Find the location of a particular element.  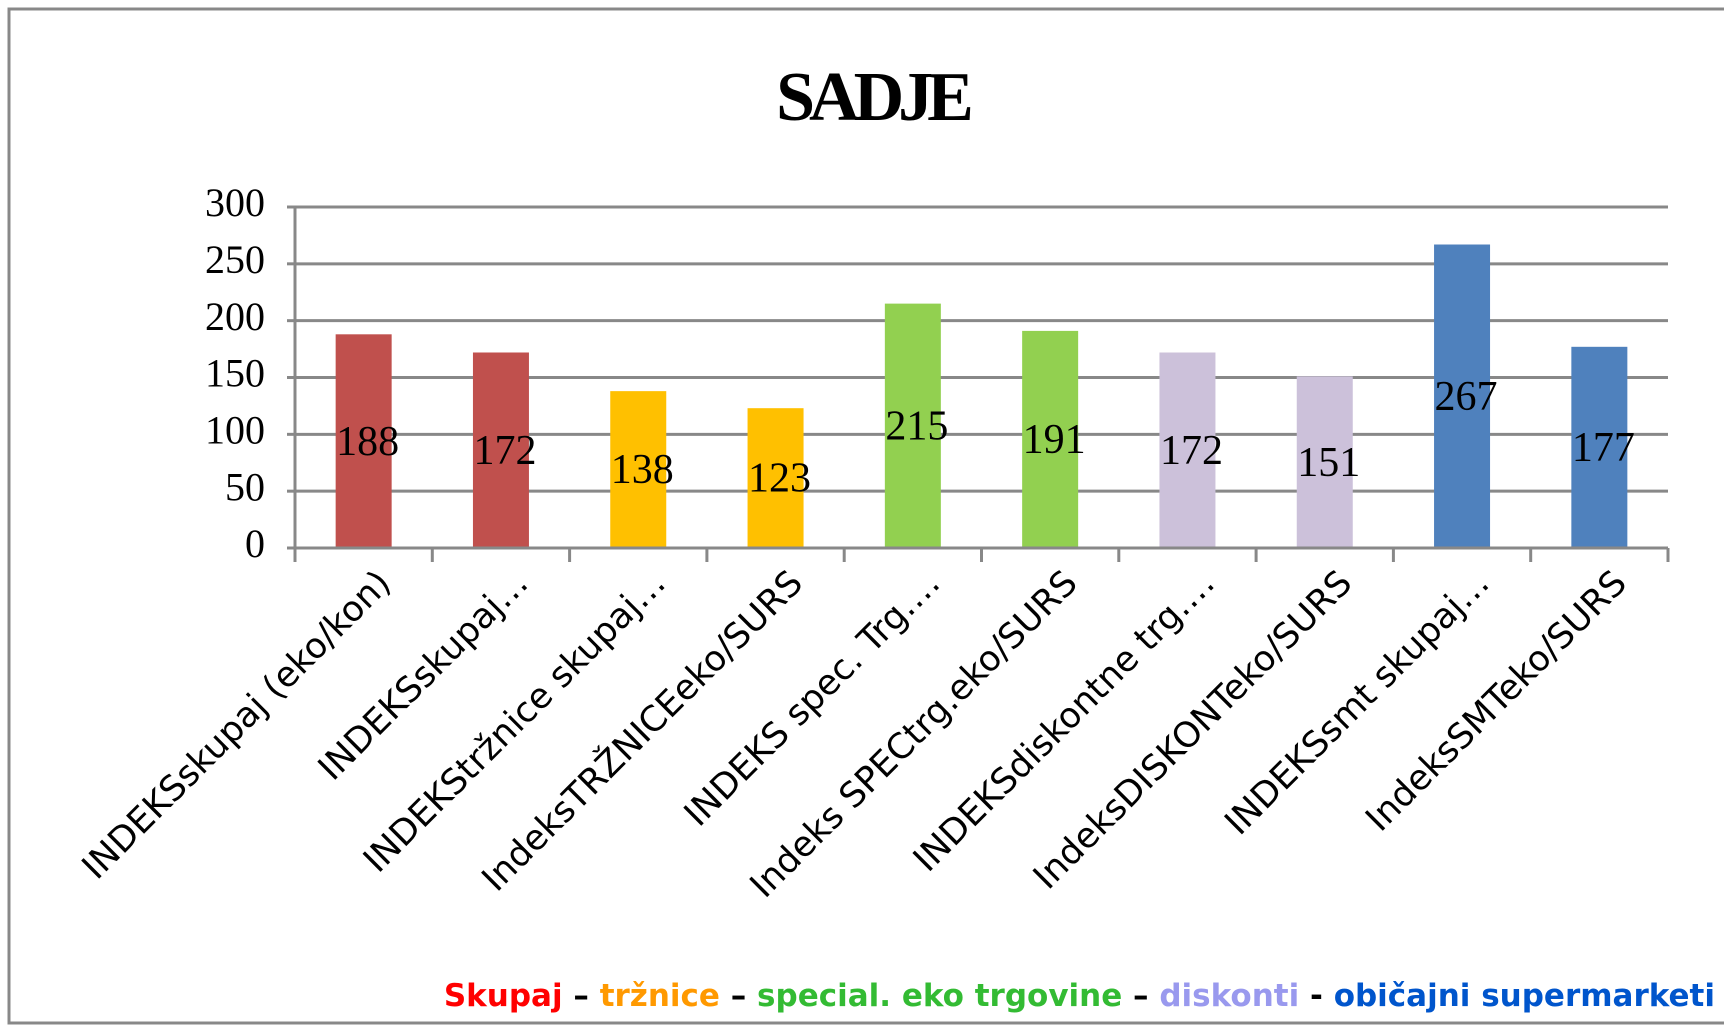

data-label: 215 is located at coordinates (916, 426).